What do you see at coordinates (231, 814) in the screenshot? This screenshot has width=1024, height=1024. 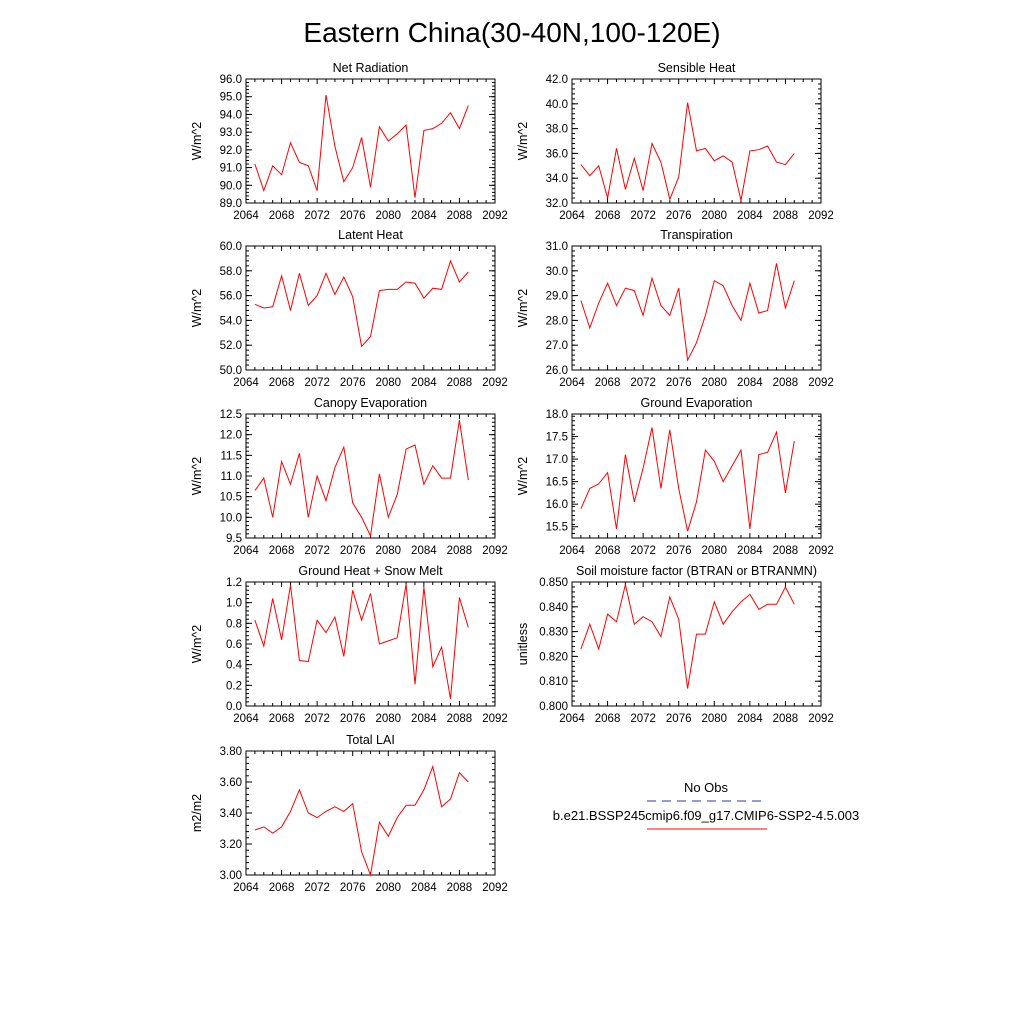 I see `y-tick-label: 3.40` at bounding box center [231, 814].